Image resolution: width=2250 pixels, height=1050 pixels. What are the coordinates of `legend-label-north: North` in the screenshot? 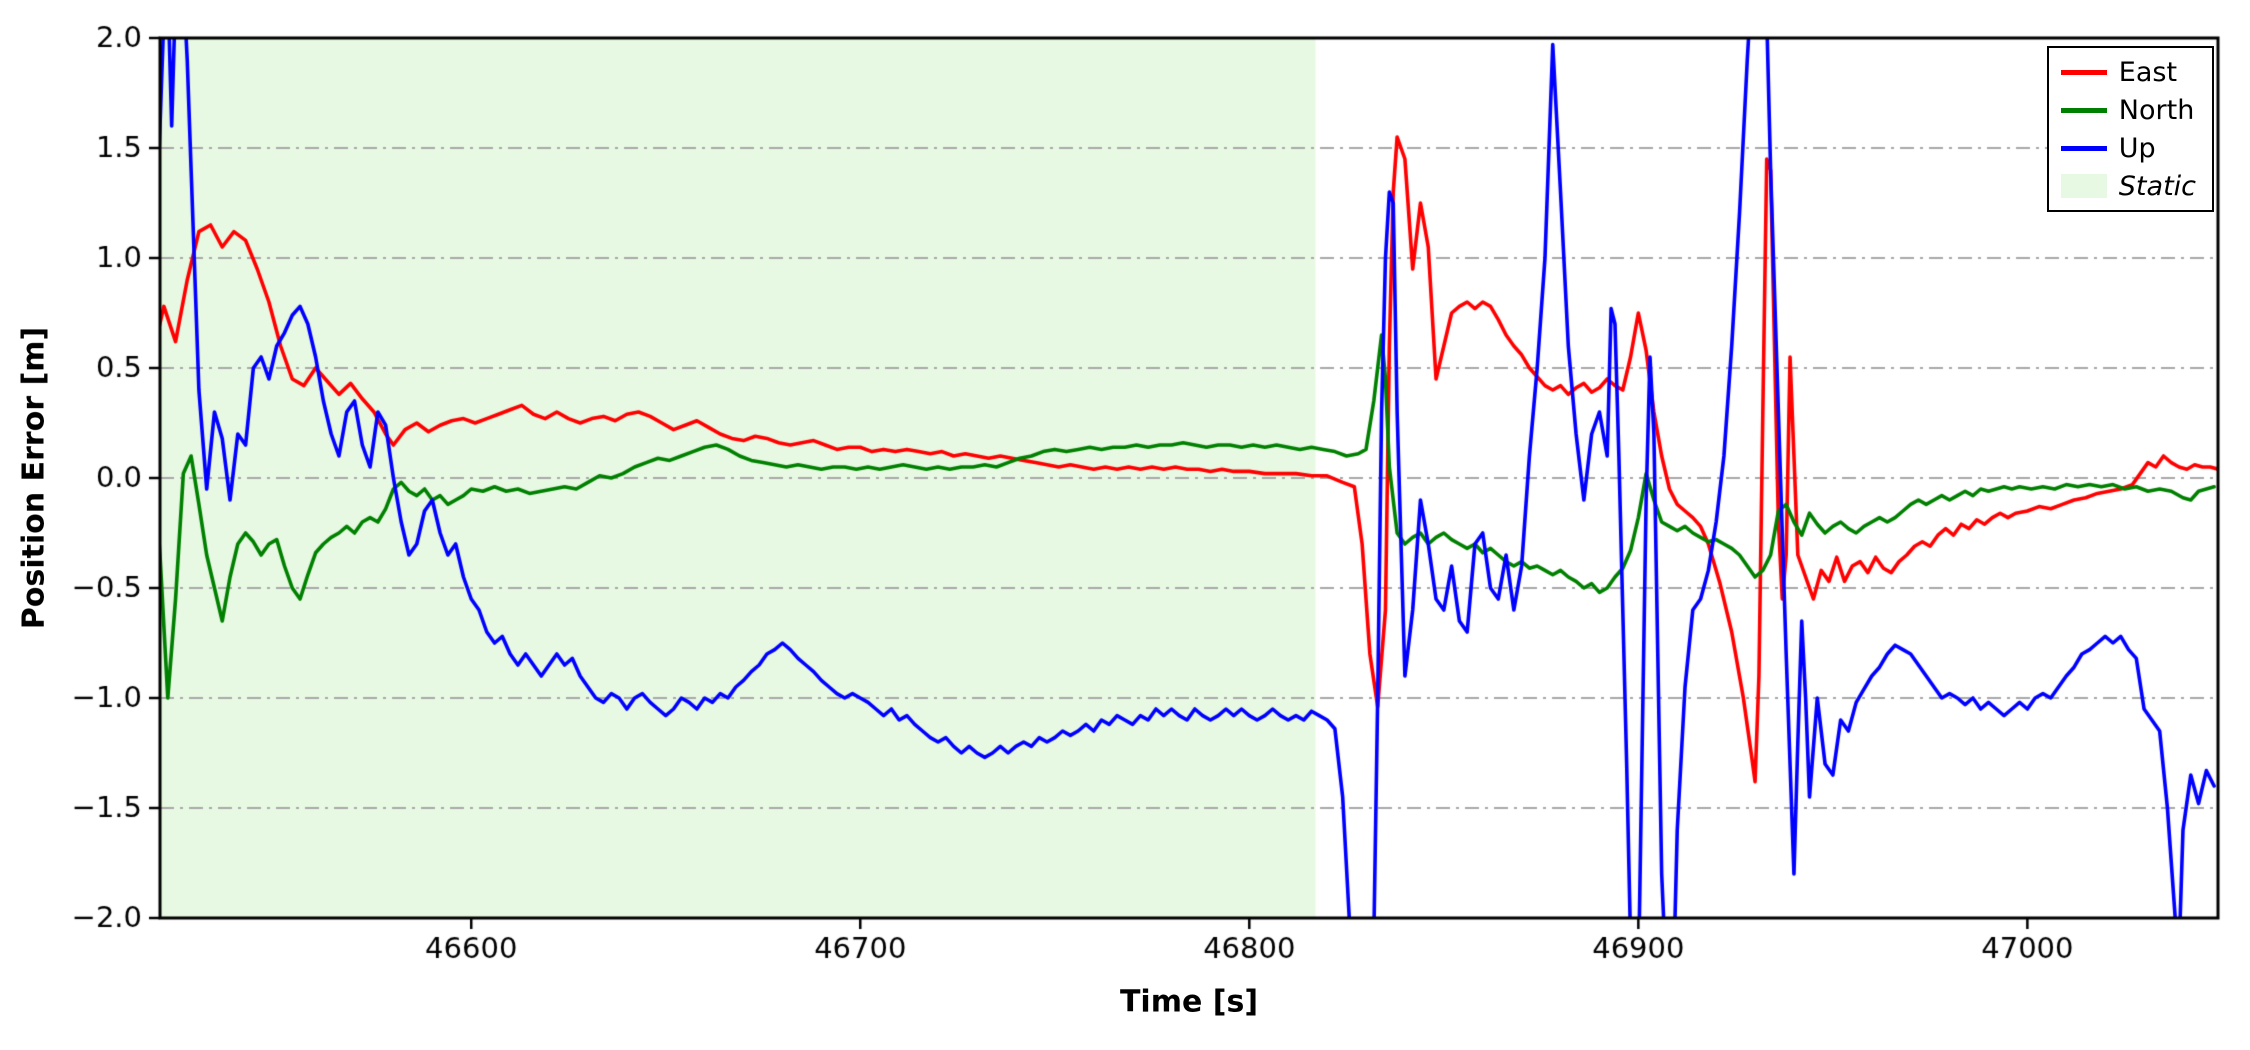 It's located at (2156, 110).